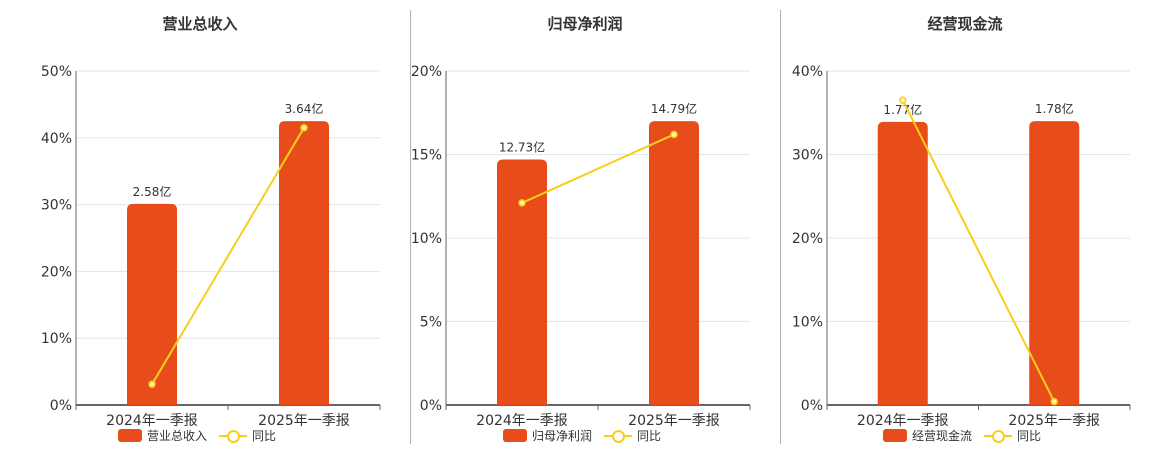 This screenshot has height=450, width=1160. What do you see at coordinates (522, 147) in the screenshot?
I see `bar-value-label: 12.73亿` at bounding box center [522, 147].